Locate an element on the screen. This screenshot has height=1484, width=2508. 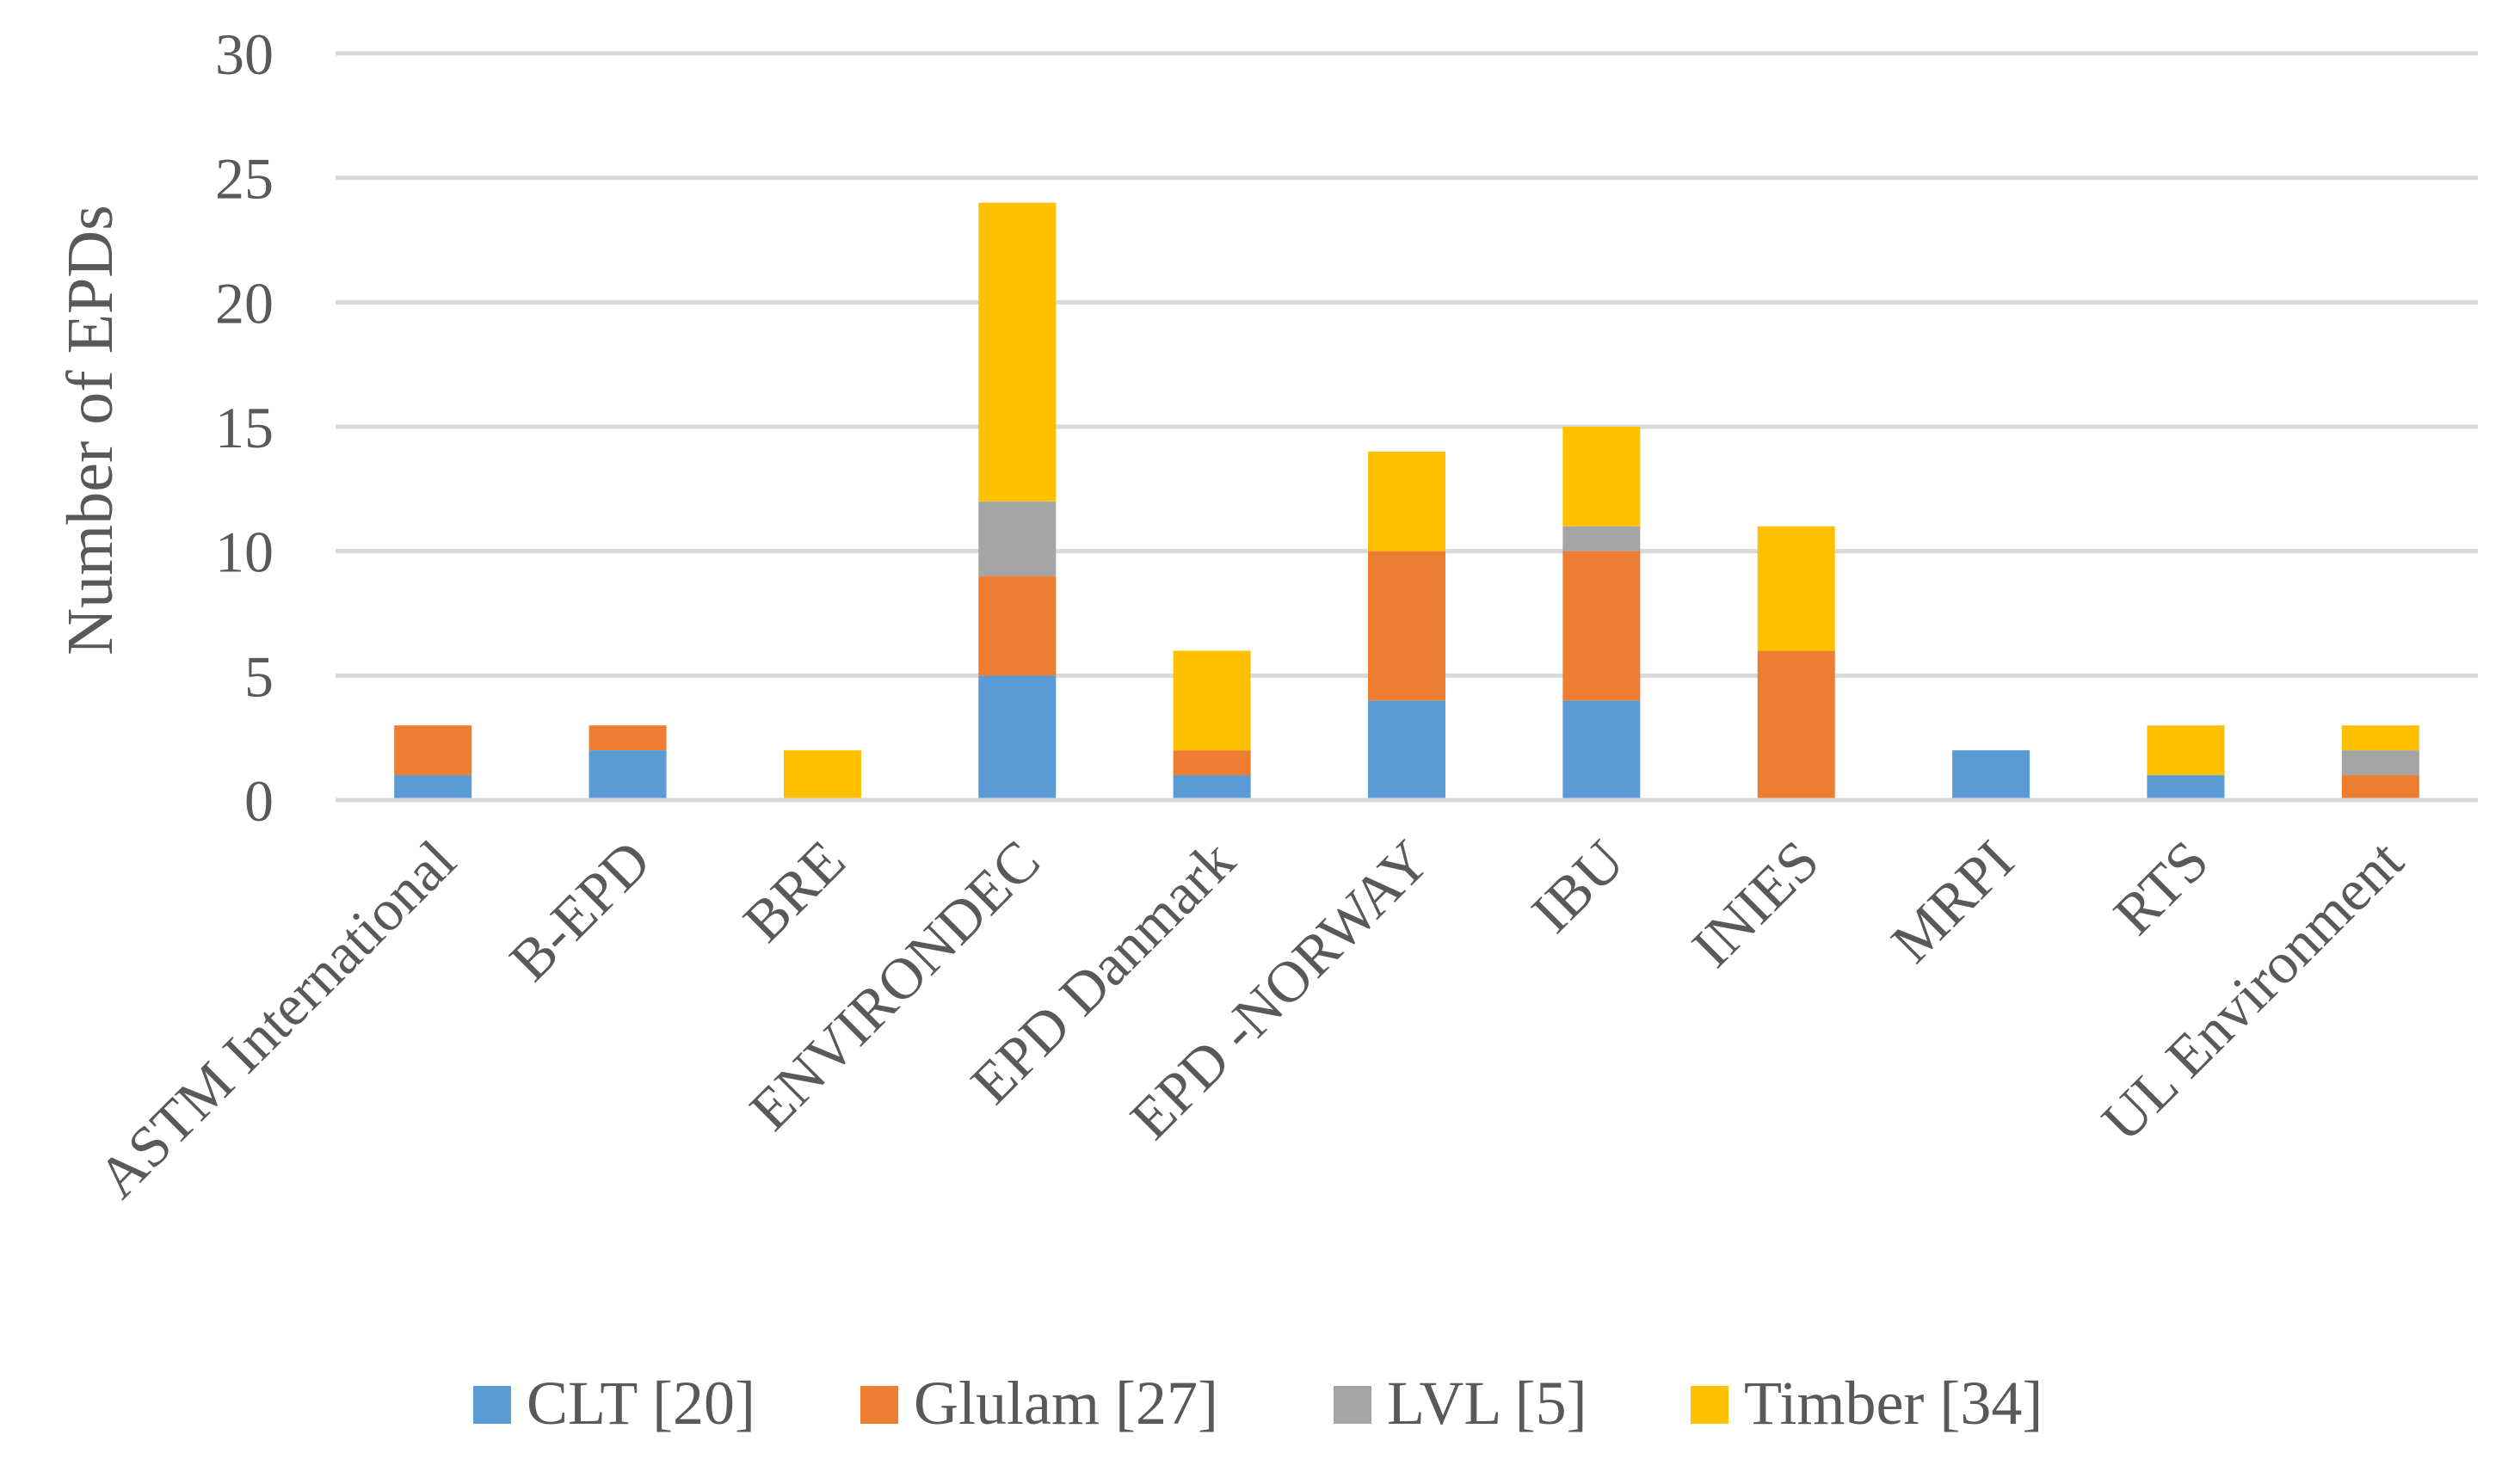
y-tick-label: 10 is located at coordinates (244, 552).